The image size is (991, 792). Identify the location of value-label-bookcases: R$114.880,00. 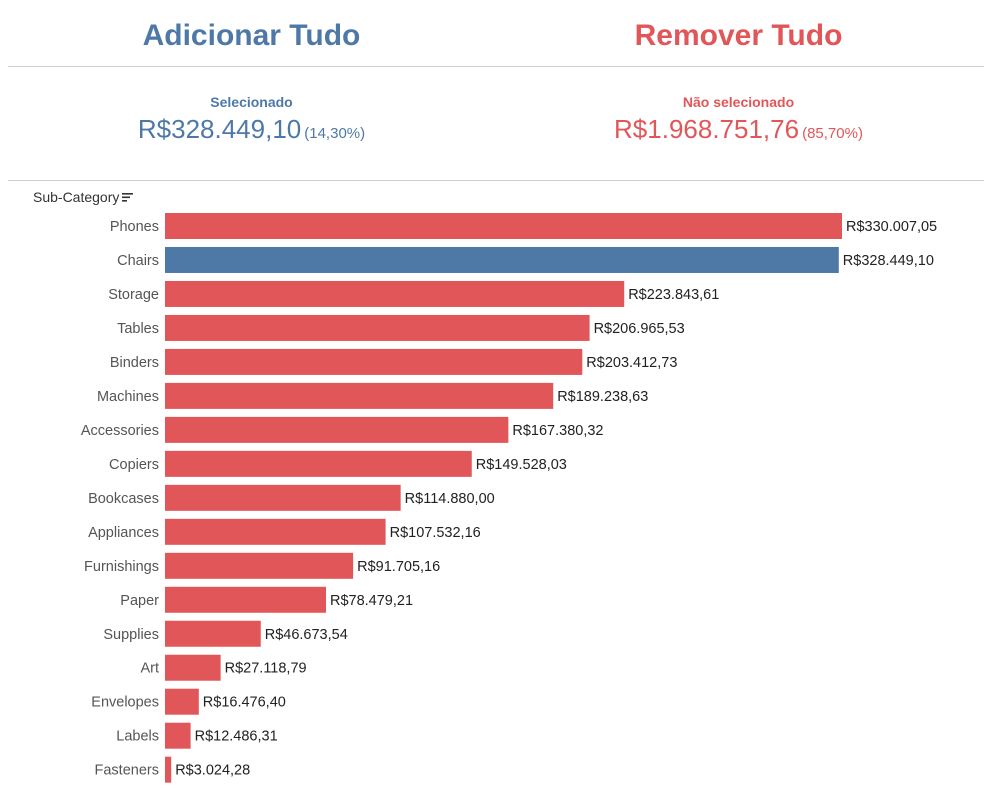
(450, 499).